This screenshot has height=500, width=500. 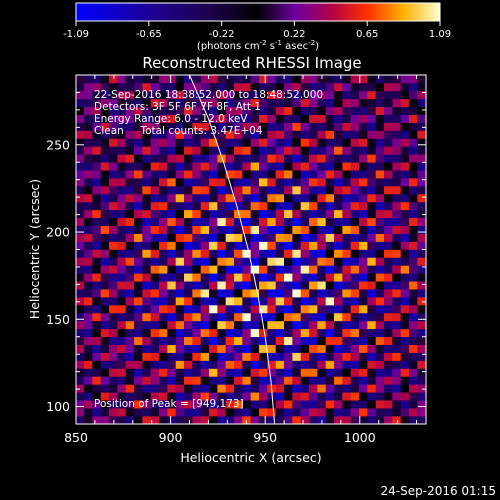 What do you see at coordinates (58, 406) in the screenshot?
I see `y-tick-label: 100` at bounding box center [58, 406].